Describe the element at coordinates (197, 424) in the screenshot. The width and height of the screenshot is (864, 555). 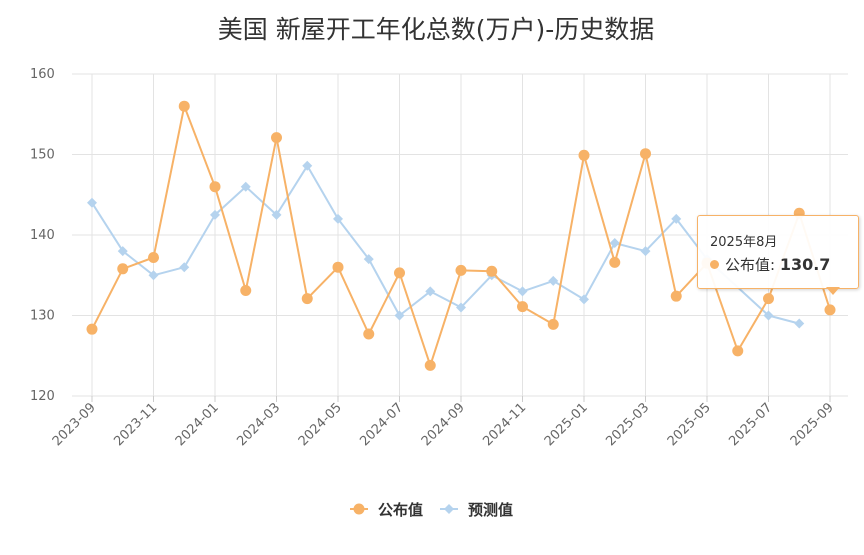
I see `x-tick-label: 2024-01` at that location.